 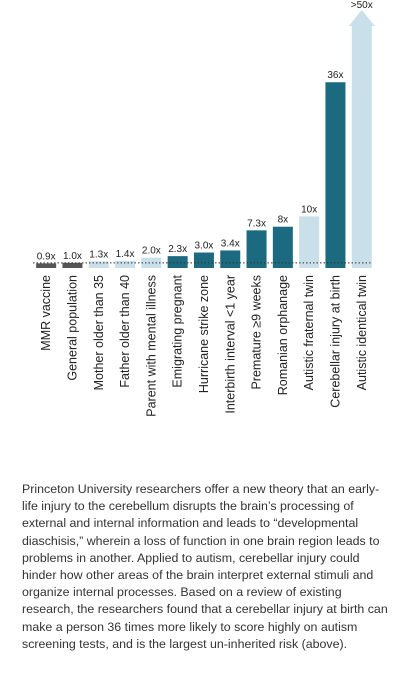 I want to click on category-label: Parent with mental illness, so click(x=151, y=346).